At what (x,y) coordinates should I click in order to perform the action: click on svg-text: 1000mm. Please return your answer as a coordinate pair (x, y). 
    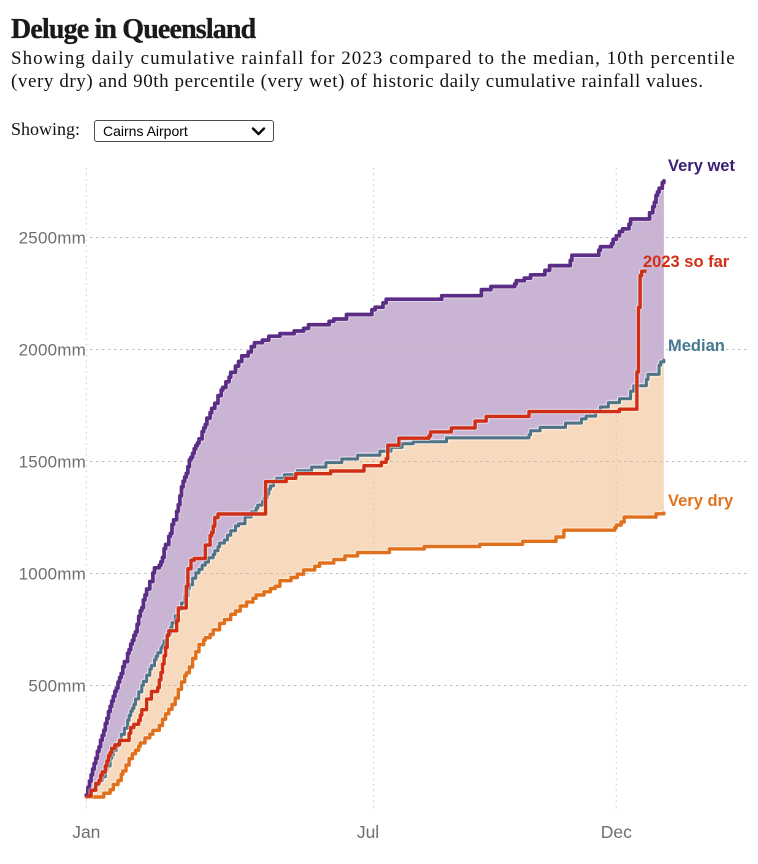
    Looking at the image, I should click on (52, 574).